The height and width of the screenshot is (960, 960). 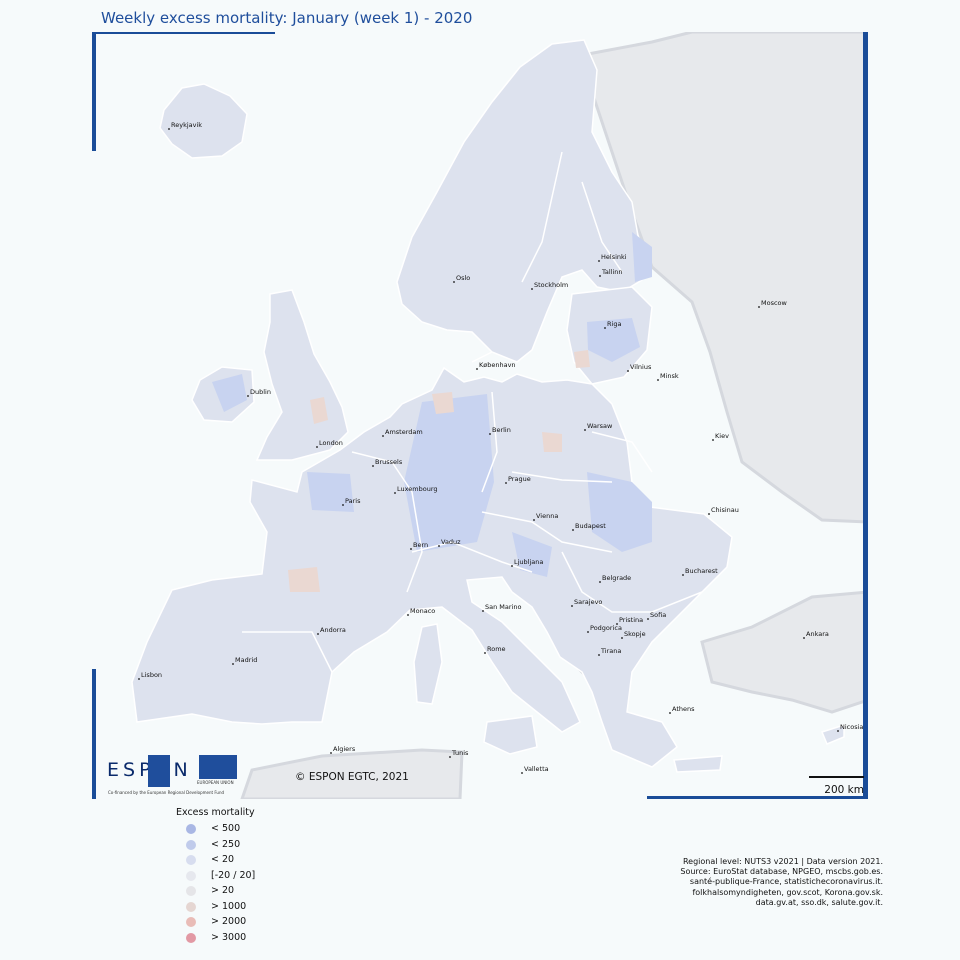 What do you see at coordinates (851, 727) in the screenshot?
I see `city-label: Nicosia` at bounding box center [851, 727].